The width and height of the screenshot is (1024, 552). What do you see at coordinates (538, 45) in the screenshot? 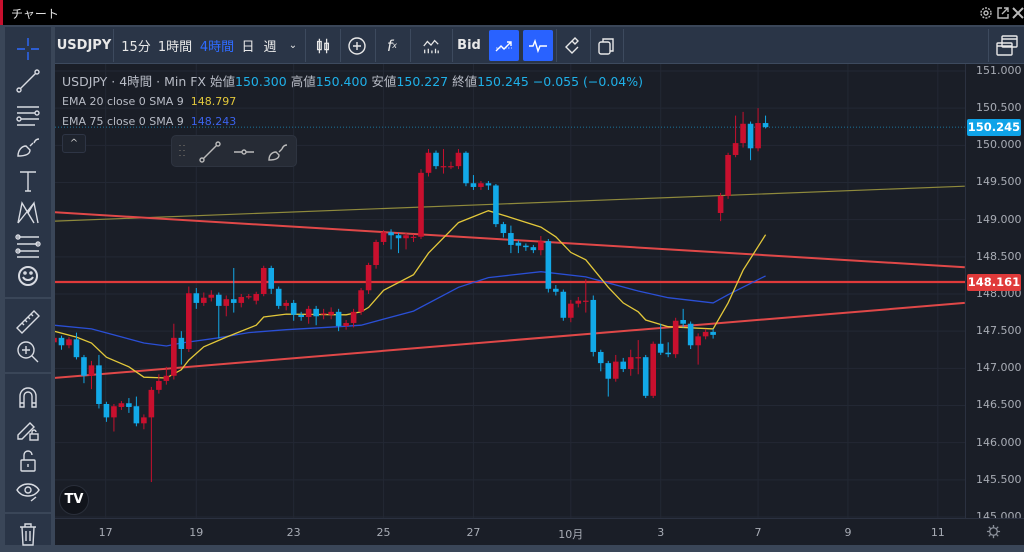
I see `pulse-toggle-icon` at bounding box center [538, 45].